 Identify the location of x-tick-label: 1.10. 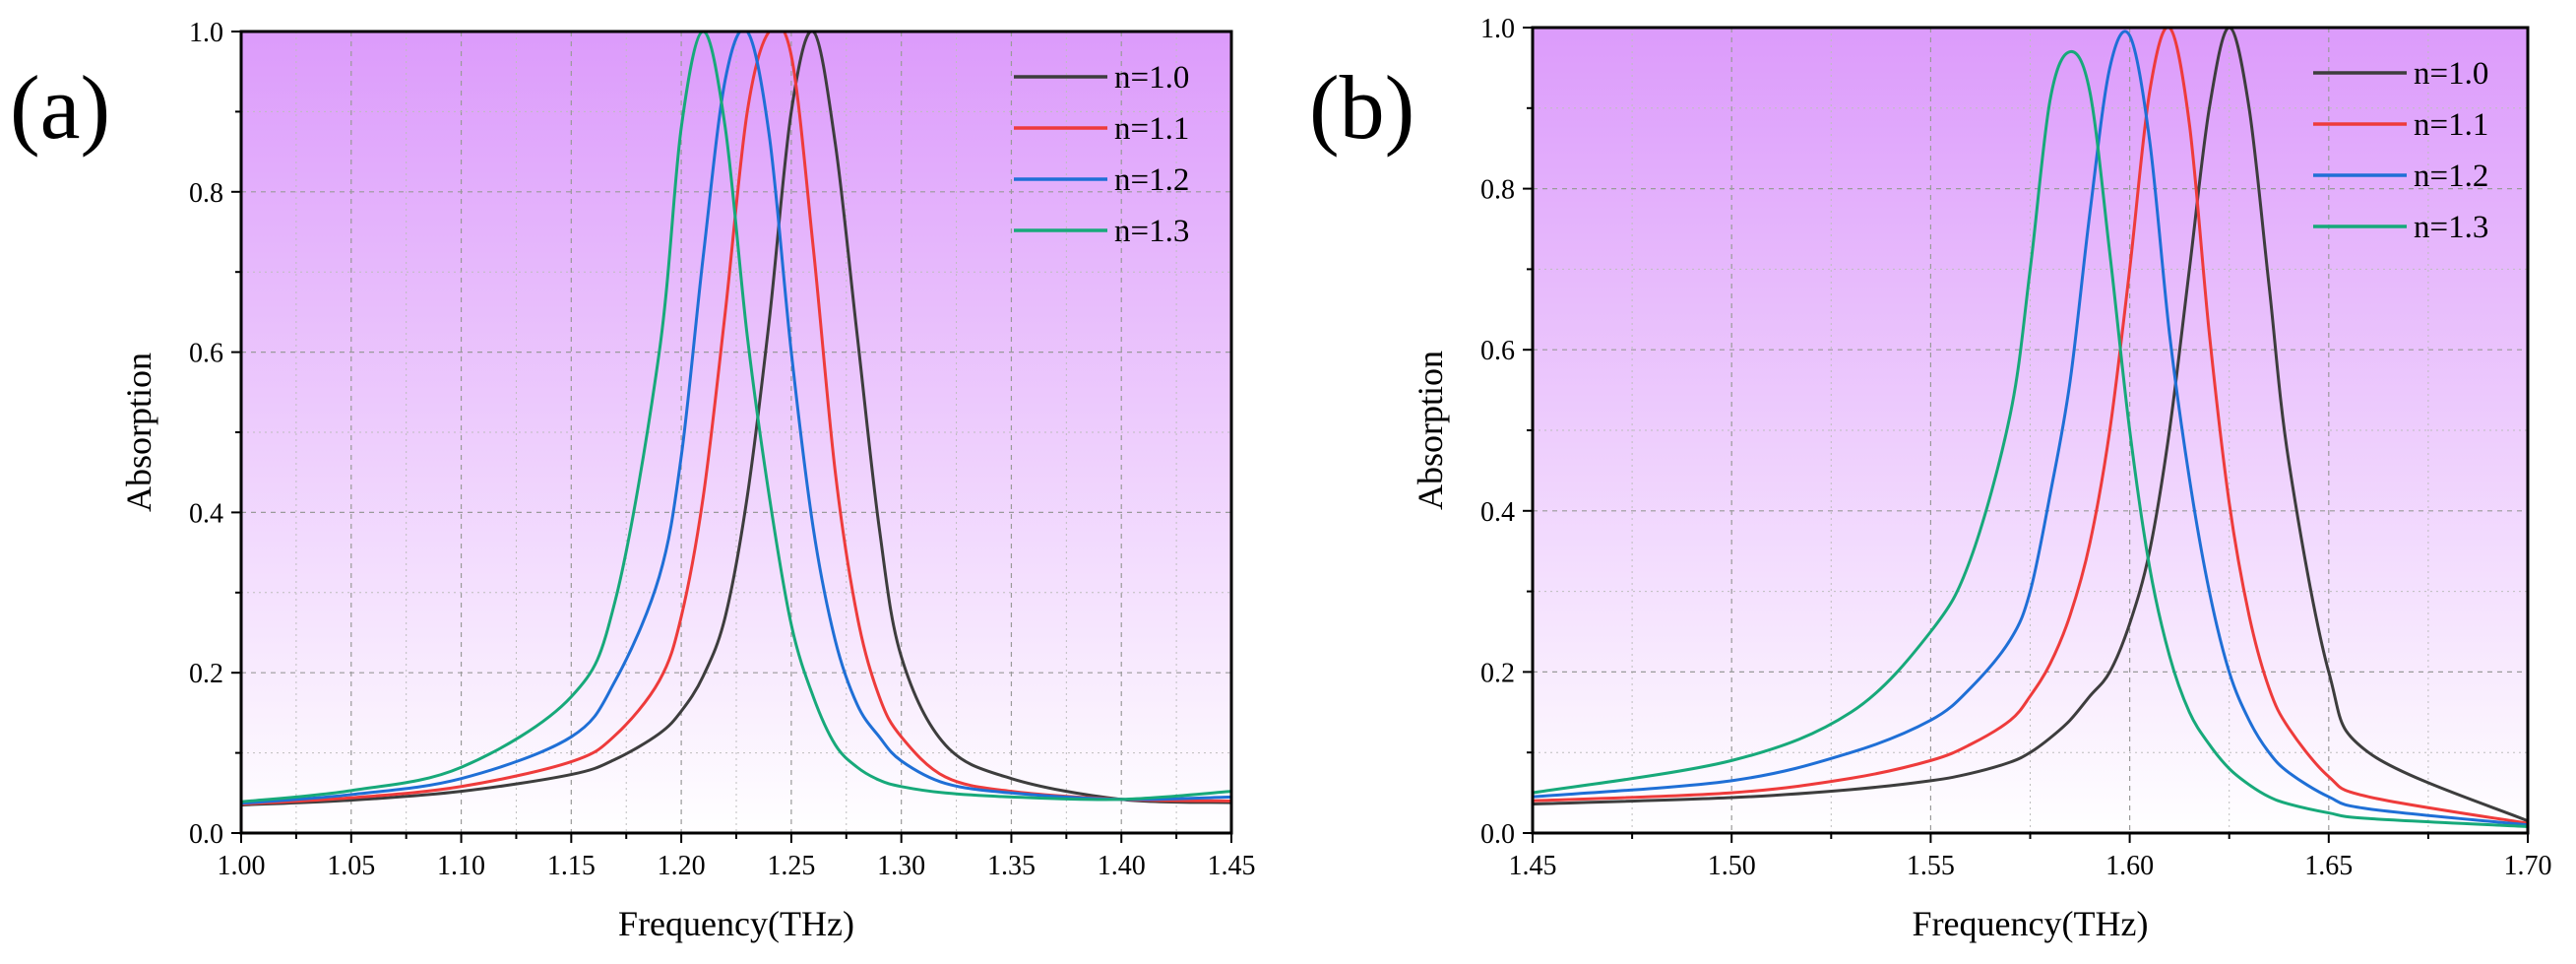
(461, 866).